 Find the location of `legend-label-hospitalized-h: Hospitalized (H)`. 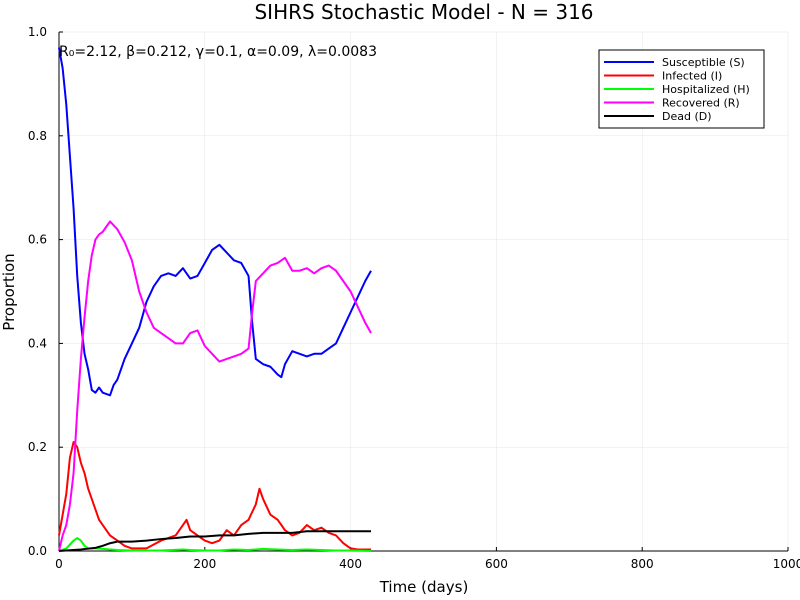

legend-label-hospitalized-h: Hospitalized (H) is located at coordinates (706, 89).